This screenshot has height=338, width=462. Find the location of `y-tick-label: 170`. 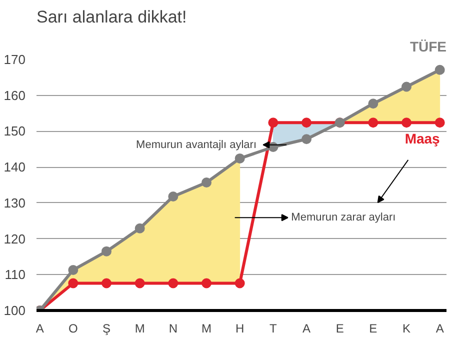

y-tick-label: 170 is located at coordinates (15, 59).